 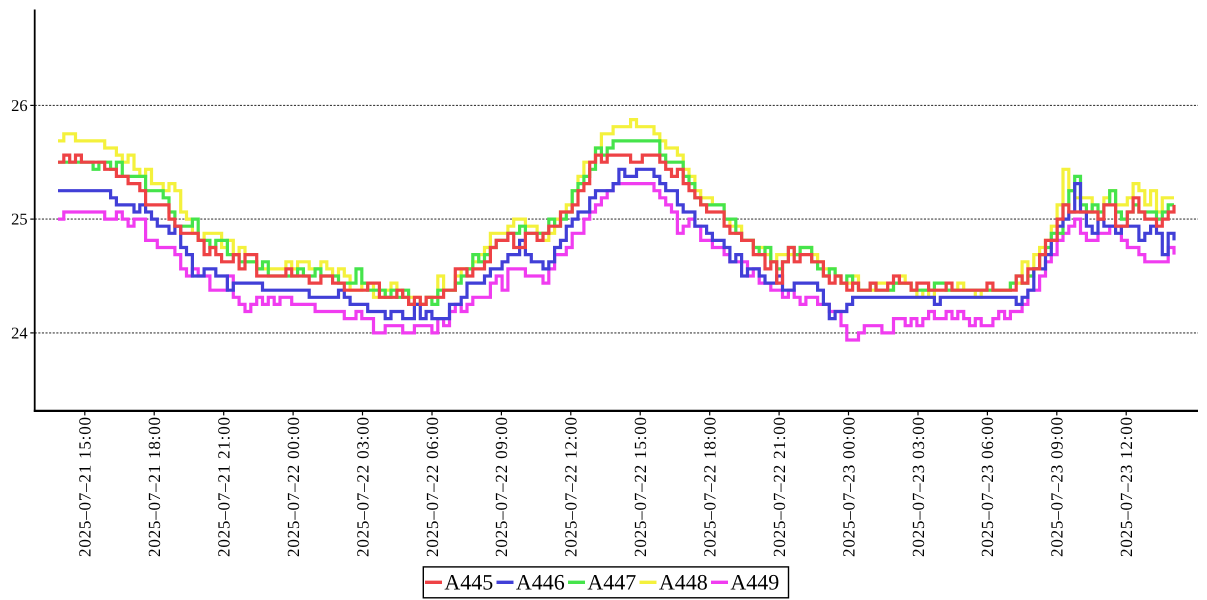 I want to click on svg-text: 2025–07–23 00:00, so click(x=848, y=486).